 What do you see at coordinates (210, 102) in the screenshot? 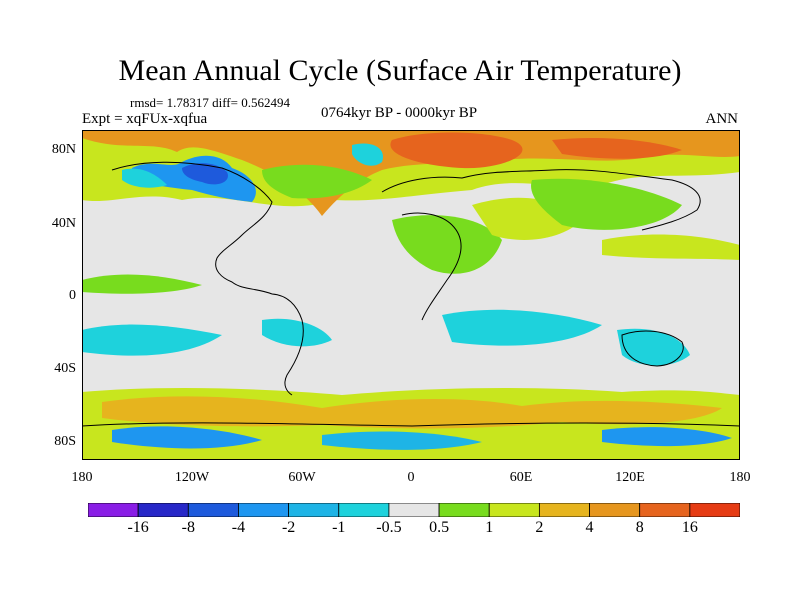
I see `rmsd-stats: rmsd= 1.78317 diff= 0.562494` at bounding box center [210, 102].